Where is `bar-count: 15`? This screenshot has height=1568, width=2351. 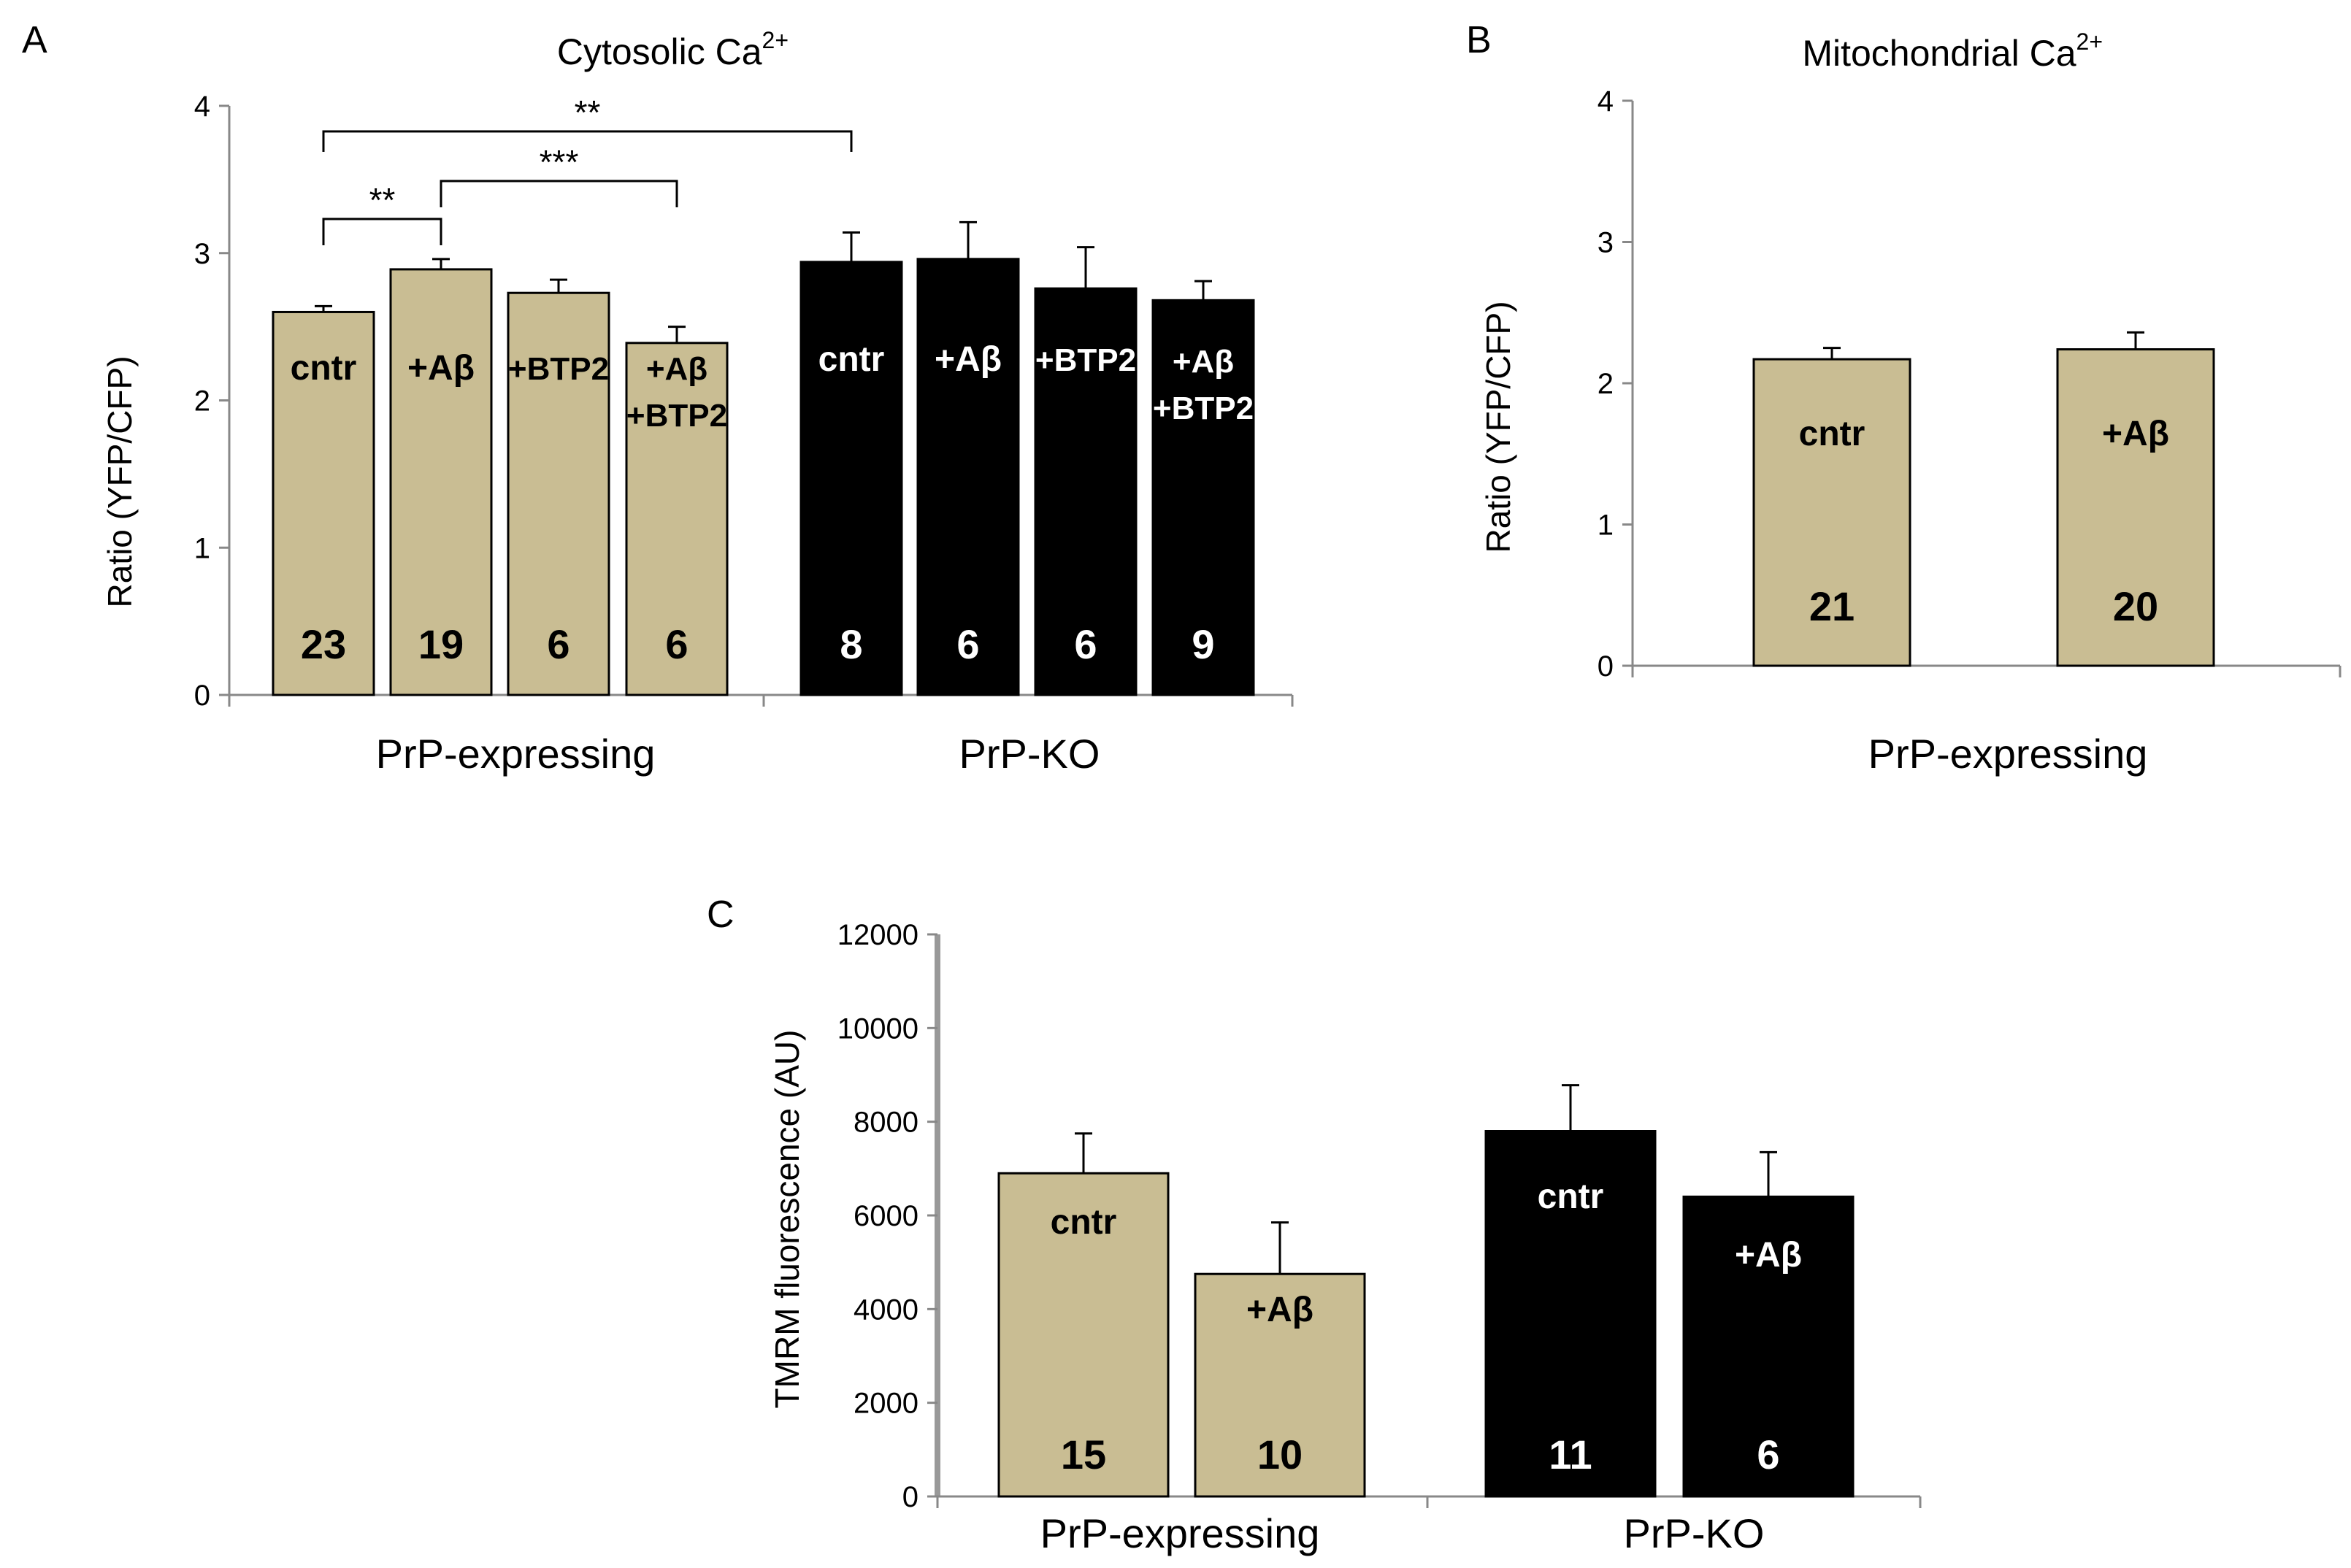 bar-count: 15 is located at coordinates (1084, 1454).